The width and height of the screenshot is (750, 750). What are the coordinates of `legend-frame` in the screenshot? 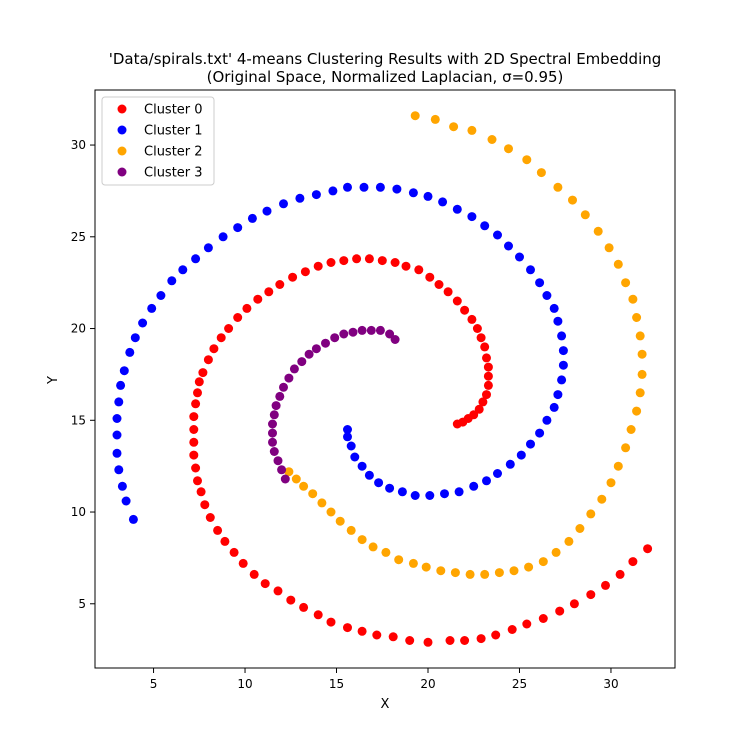 It's located at (158, 141).